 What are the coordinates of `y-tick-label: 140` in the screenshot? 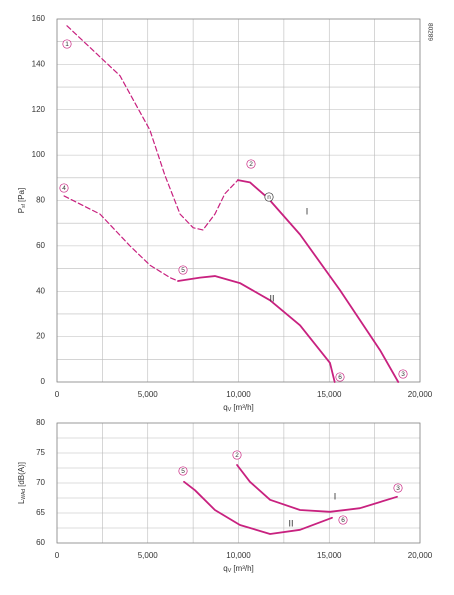 It's located at (39, 63).